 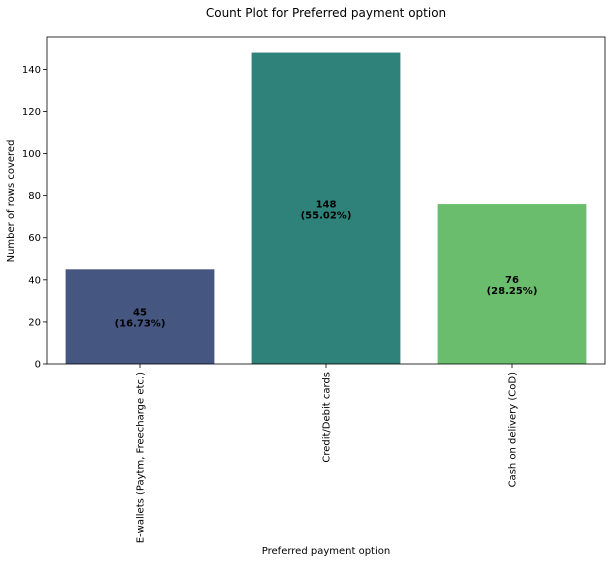 What do you see at coordinates (326, 551) in the screenshot?
I see `x-axis-title: Preferred payment option` at bounding box center [326, 551].